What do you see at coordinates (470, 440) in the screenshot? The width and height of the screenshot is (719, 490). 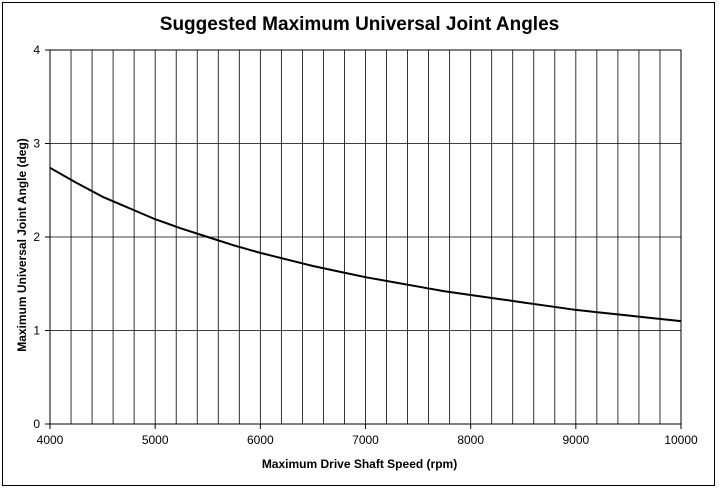 I see `x-tick-label: 8000` at bounding box center [470, 440].